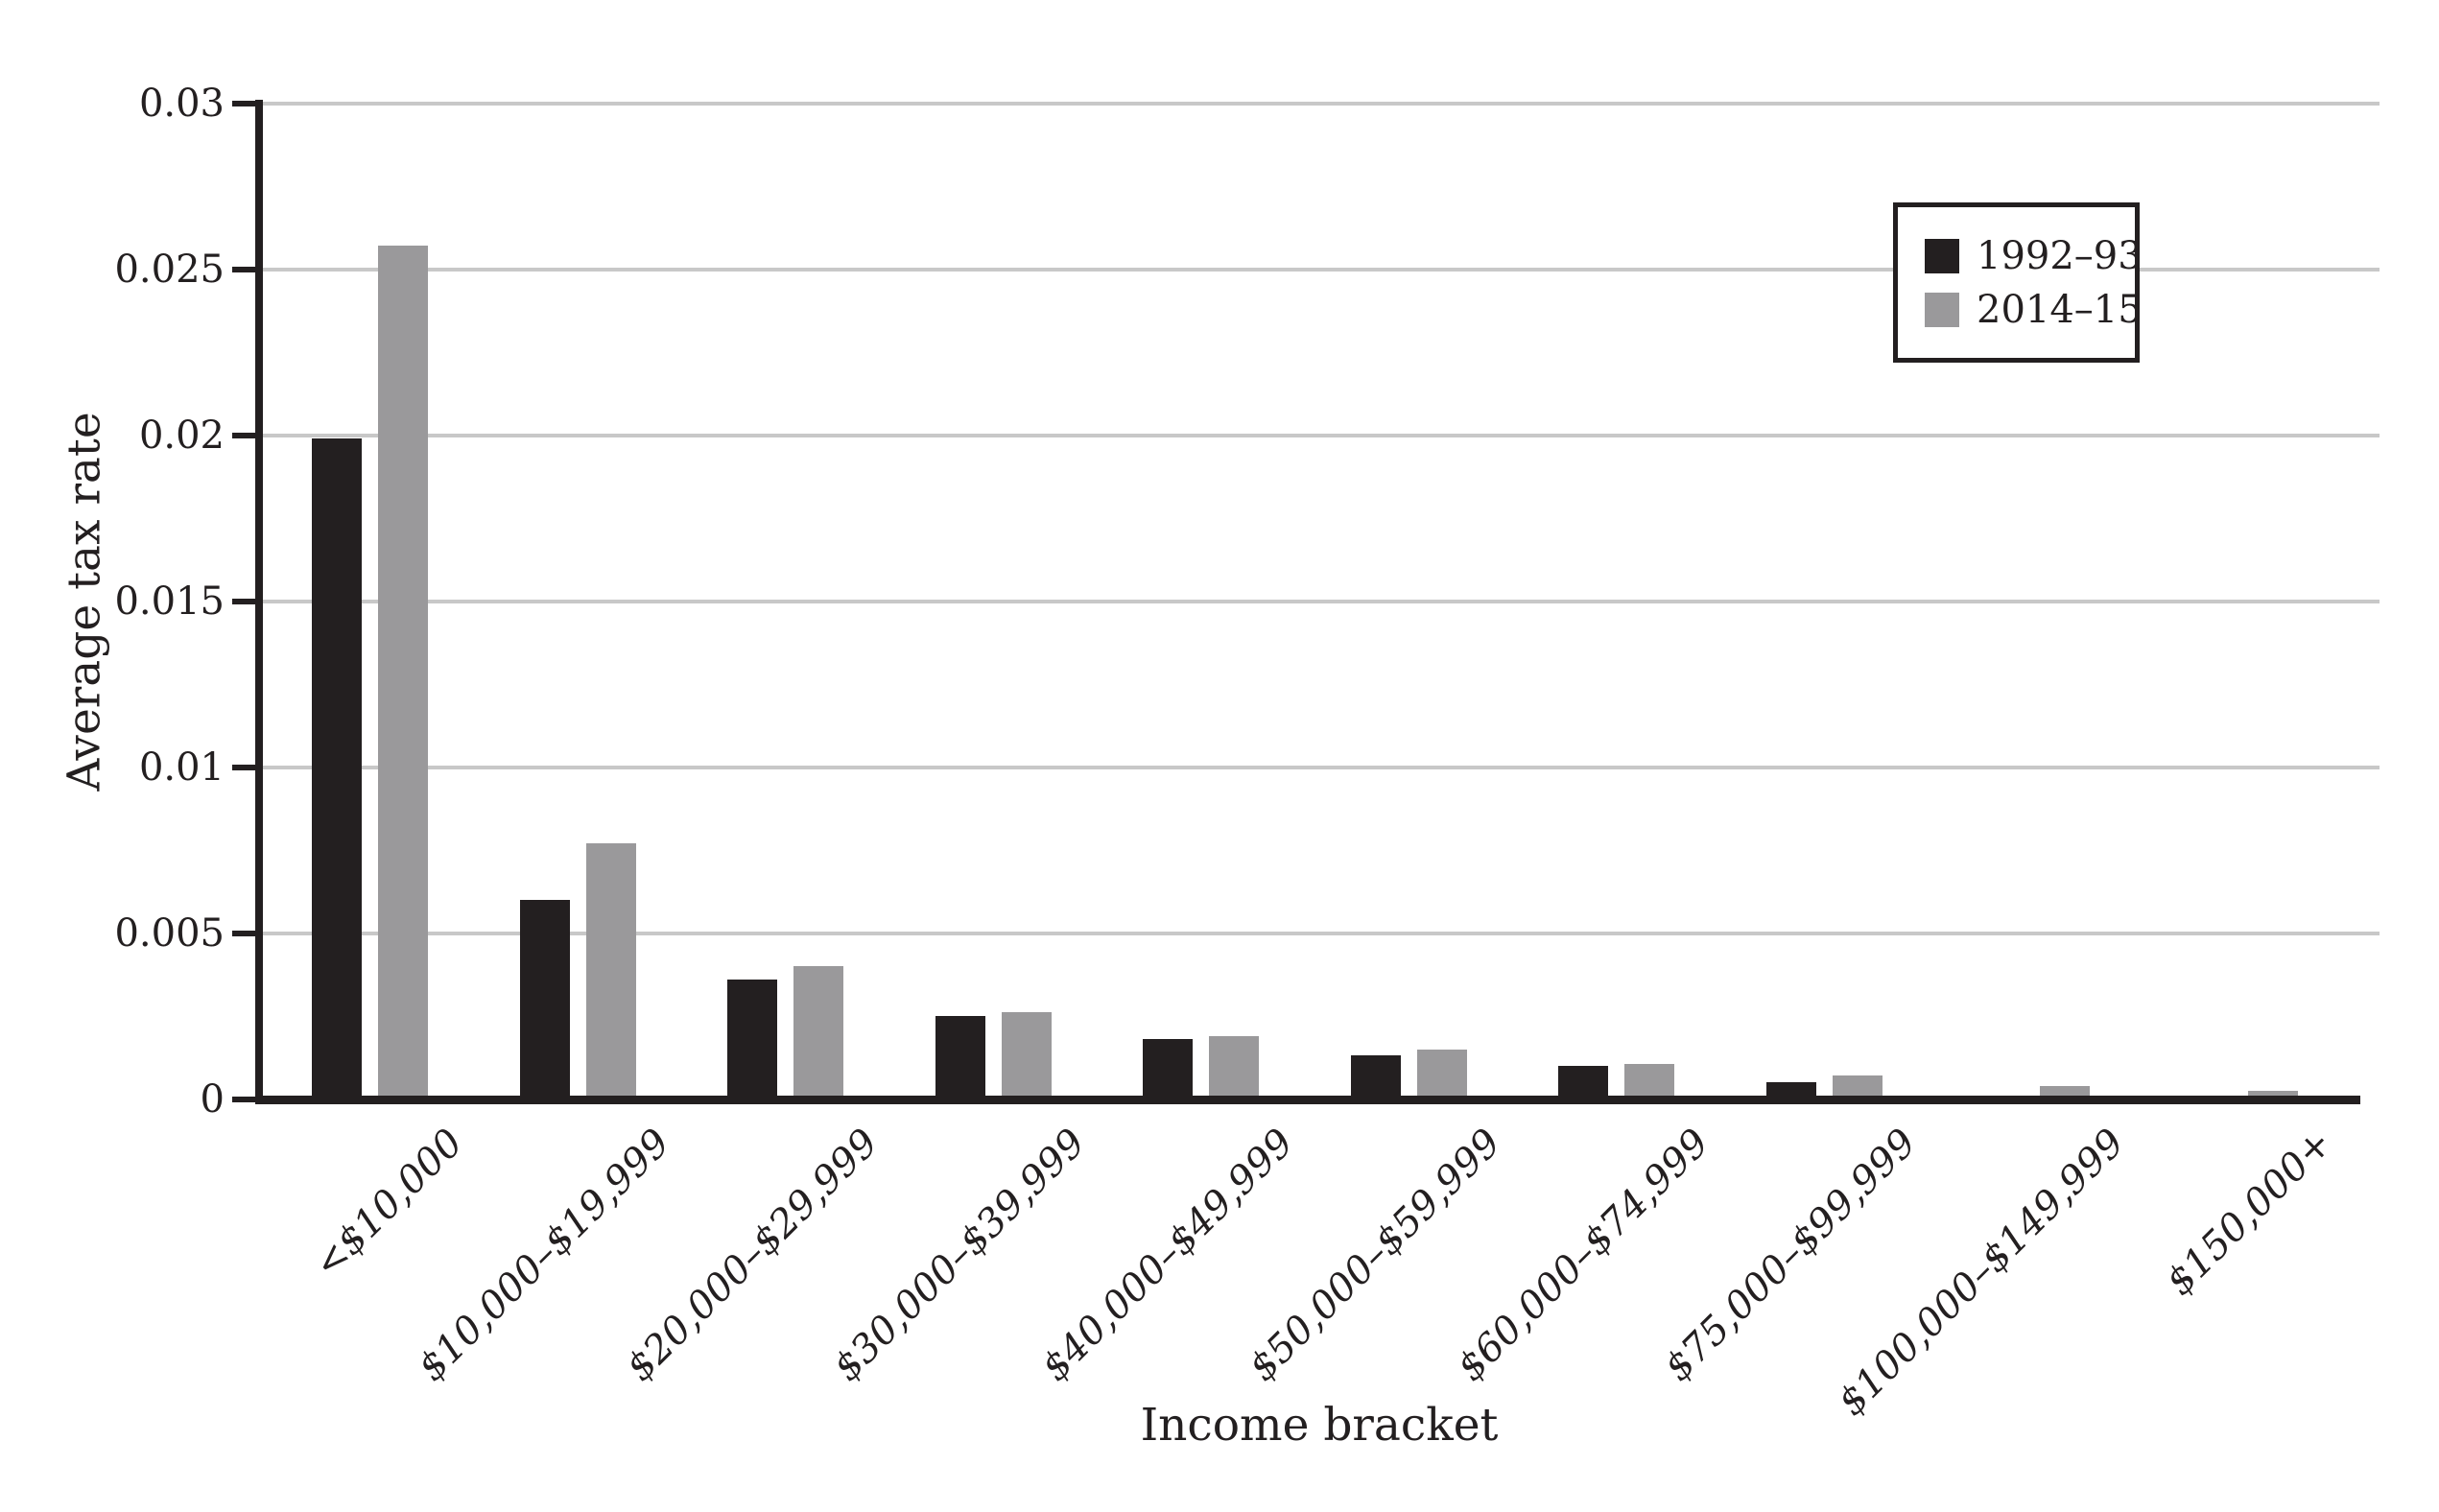  I want to click on x-axis-title: Income bracket, so click(1319, 1425).